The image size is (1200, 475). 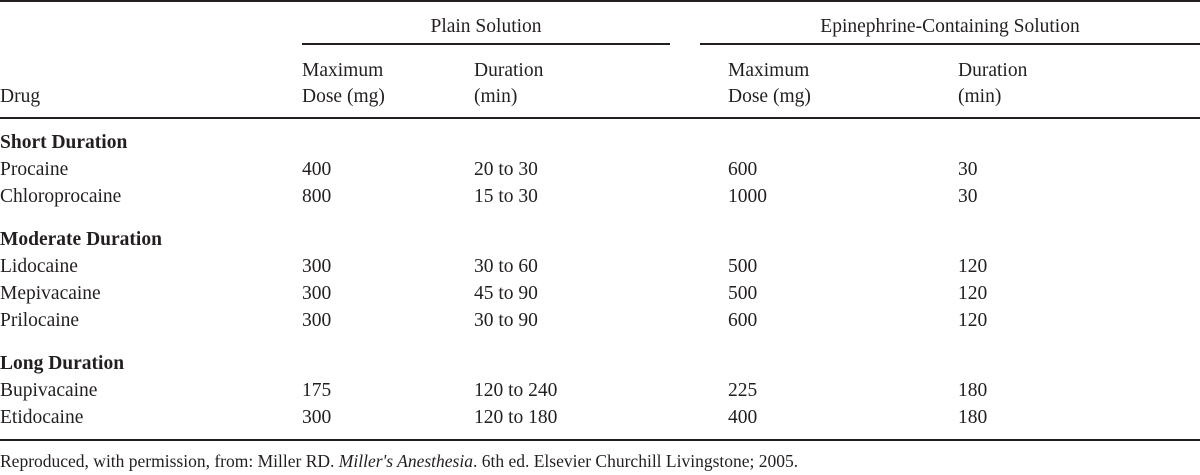 I want to click on group-header: Plain Solution, so click(x=486, y=26).